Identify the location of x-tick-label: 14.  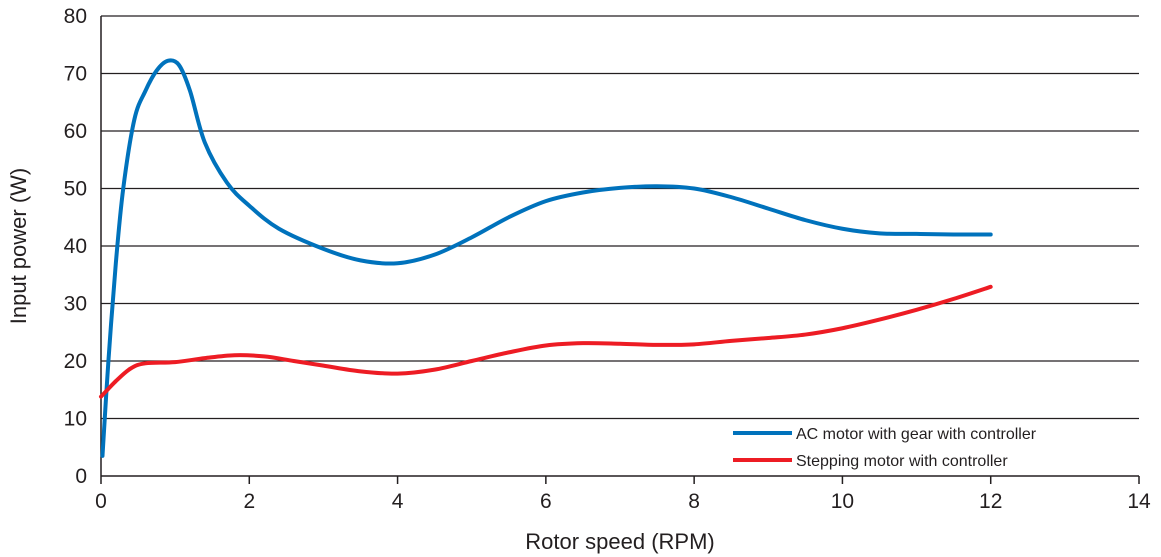
(1139, 501).